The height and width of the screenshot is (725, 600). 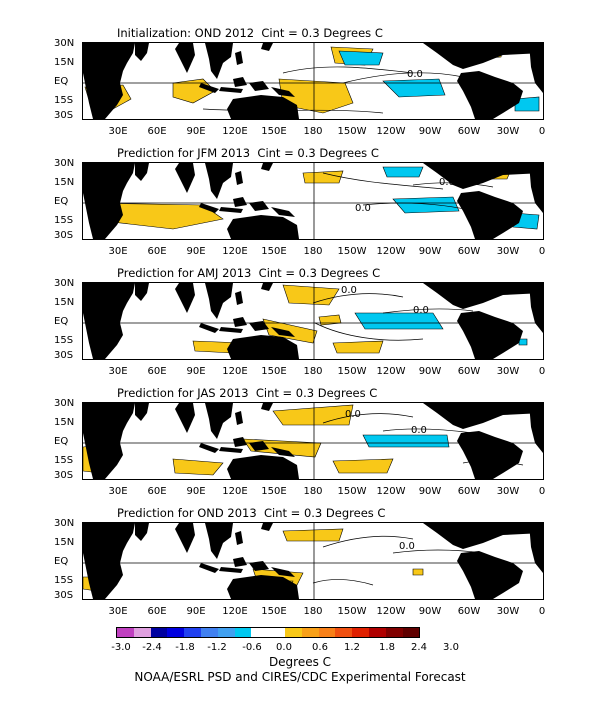 I want to click on colorbar-tick-label: -0.6, so click(x=252, y=647).